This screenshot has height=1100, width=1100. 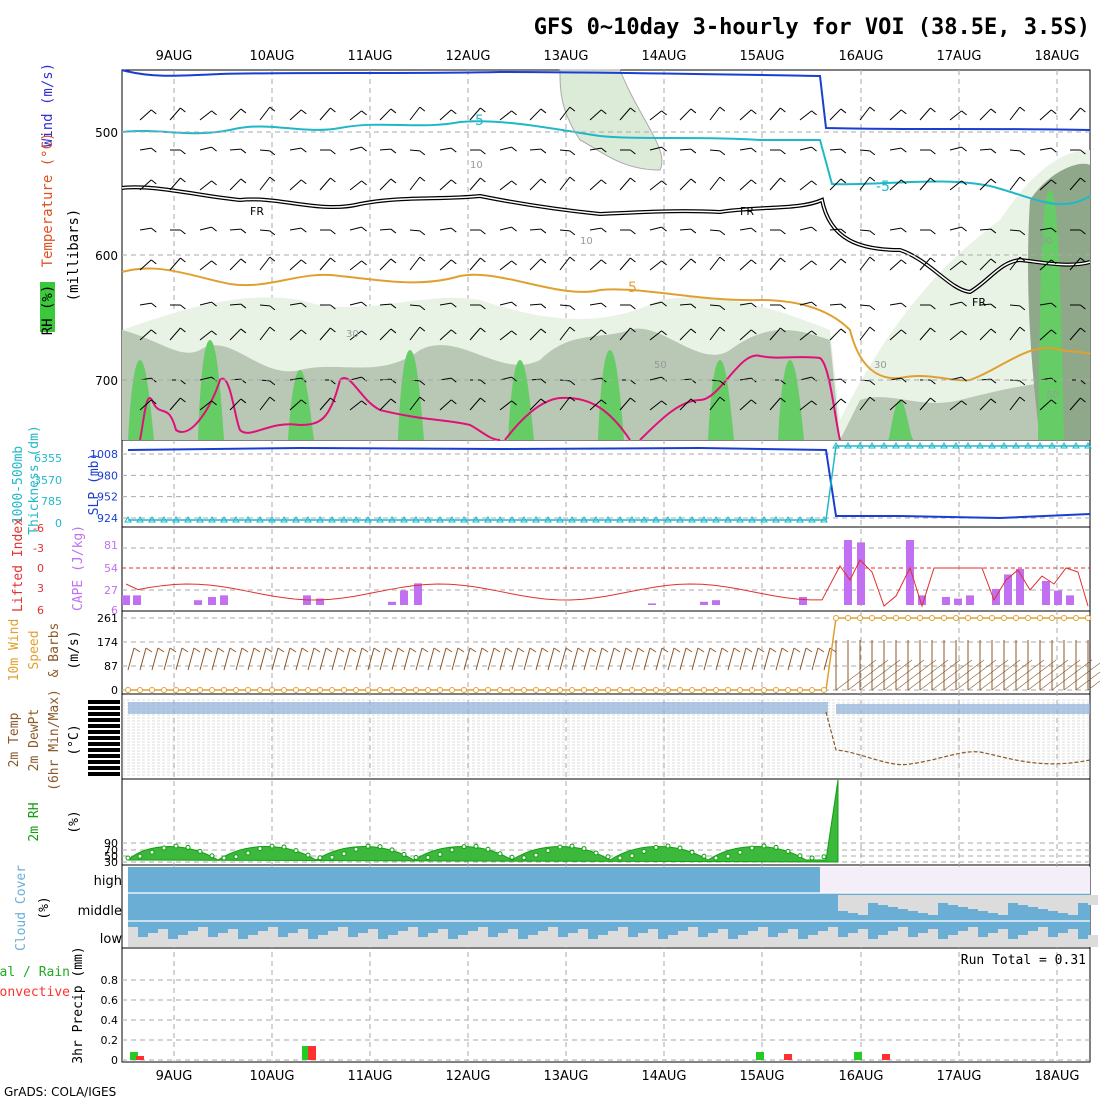 What do you see at coordinates (958, 601) in the screenshot?
I see `cape-bar` at bounding box center [958, 601].